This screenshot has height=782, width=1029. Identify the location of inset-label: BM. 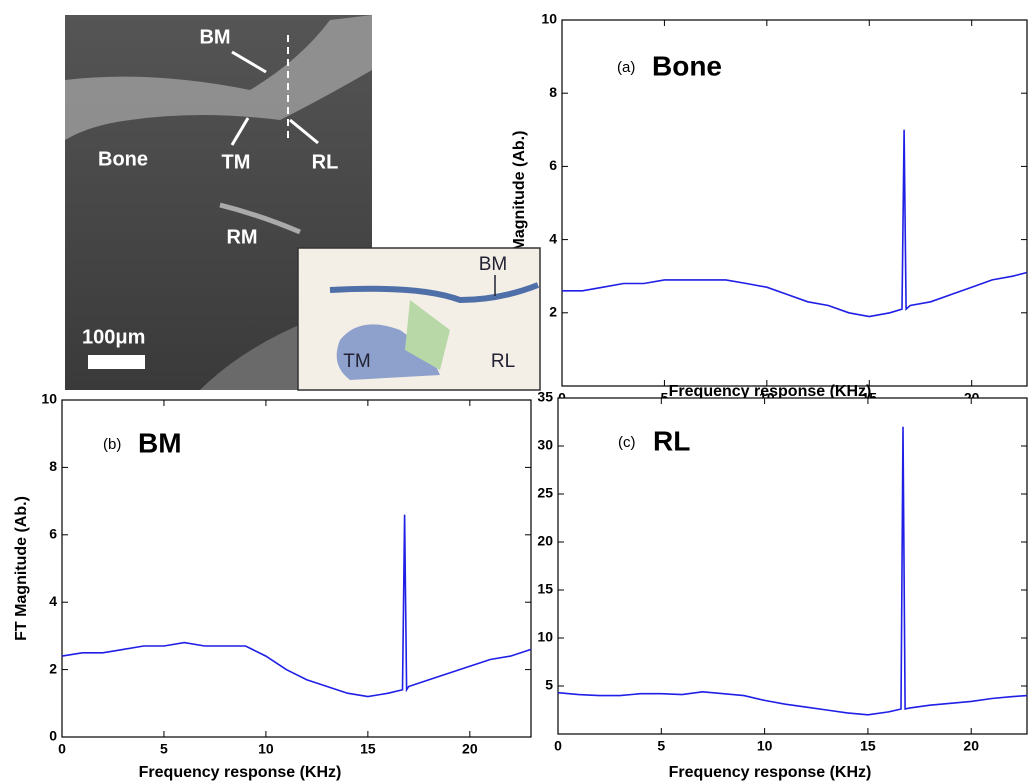
(493, 264).